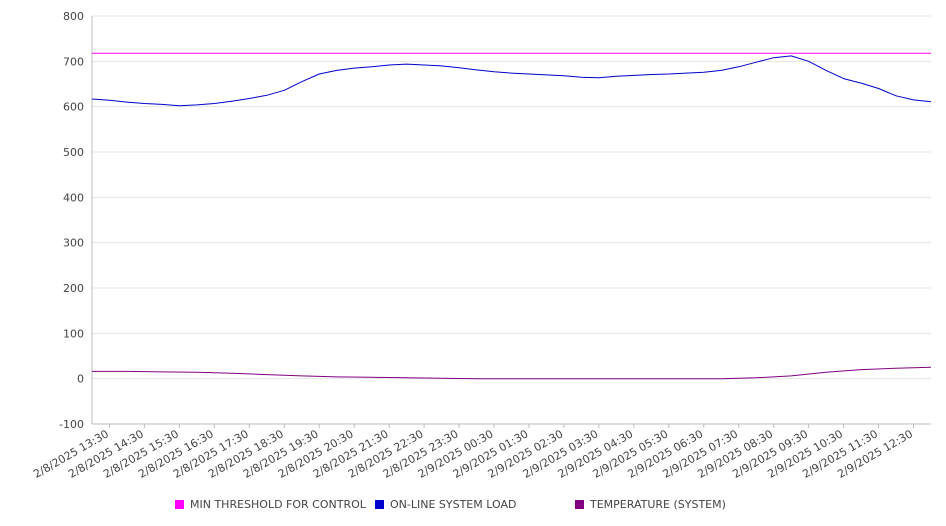 This screenshot has height=526, width=946. Describe the element at coordinates (512, 373) in the screenshot. I see `series-line-temperature-system` at that location.